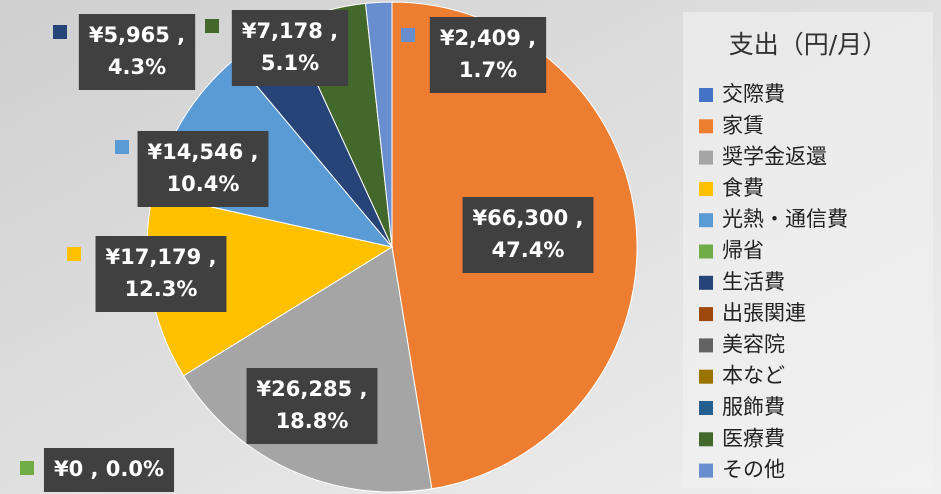 The image size is (941, 494). I want to click on data-label: ¥66,300 , 47.4%, so click(528, 235).